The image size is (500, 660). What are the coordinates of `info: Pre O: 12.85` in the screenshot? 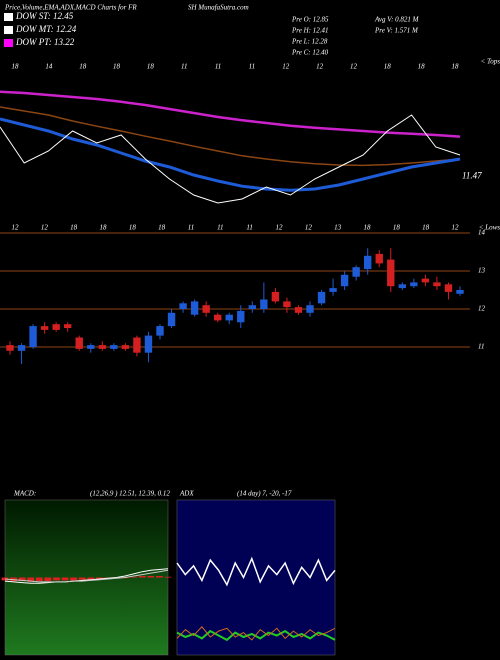 It's located at (310, 20).